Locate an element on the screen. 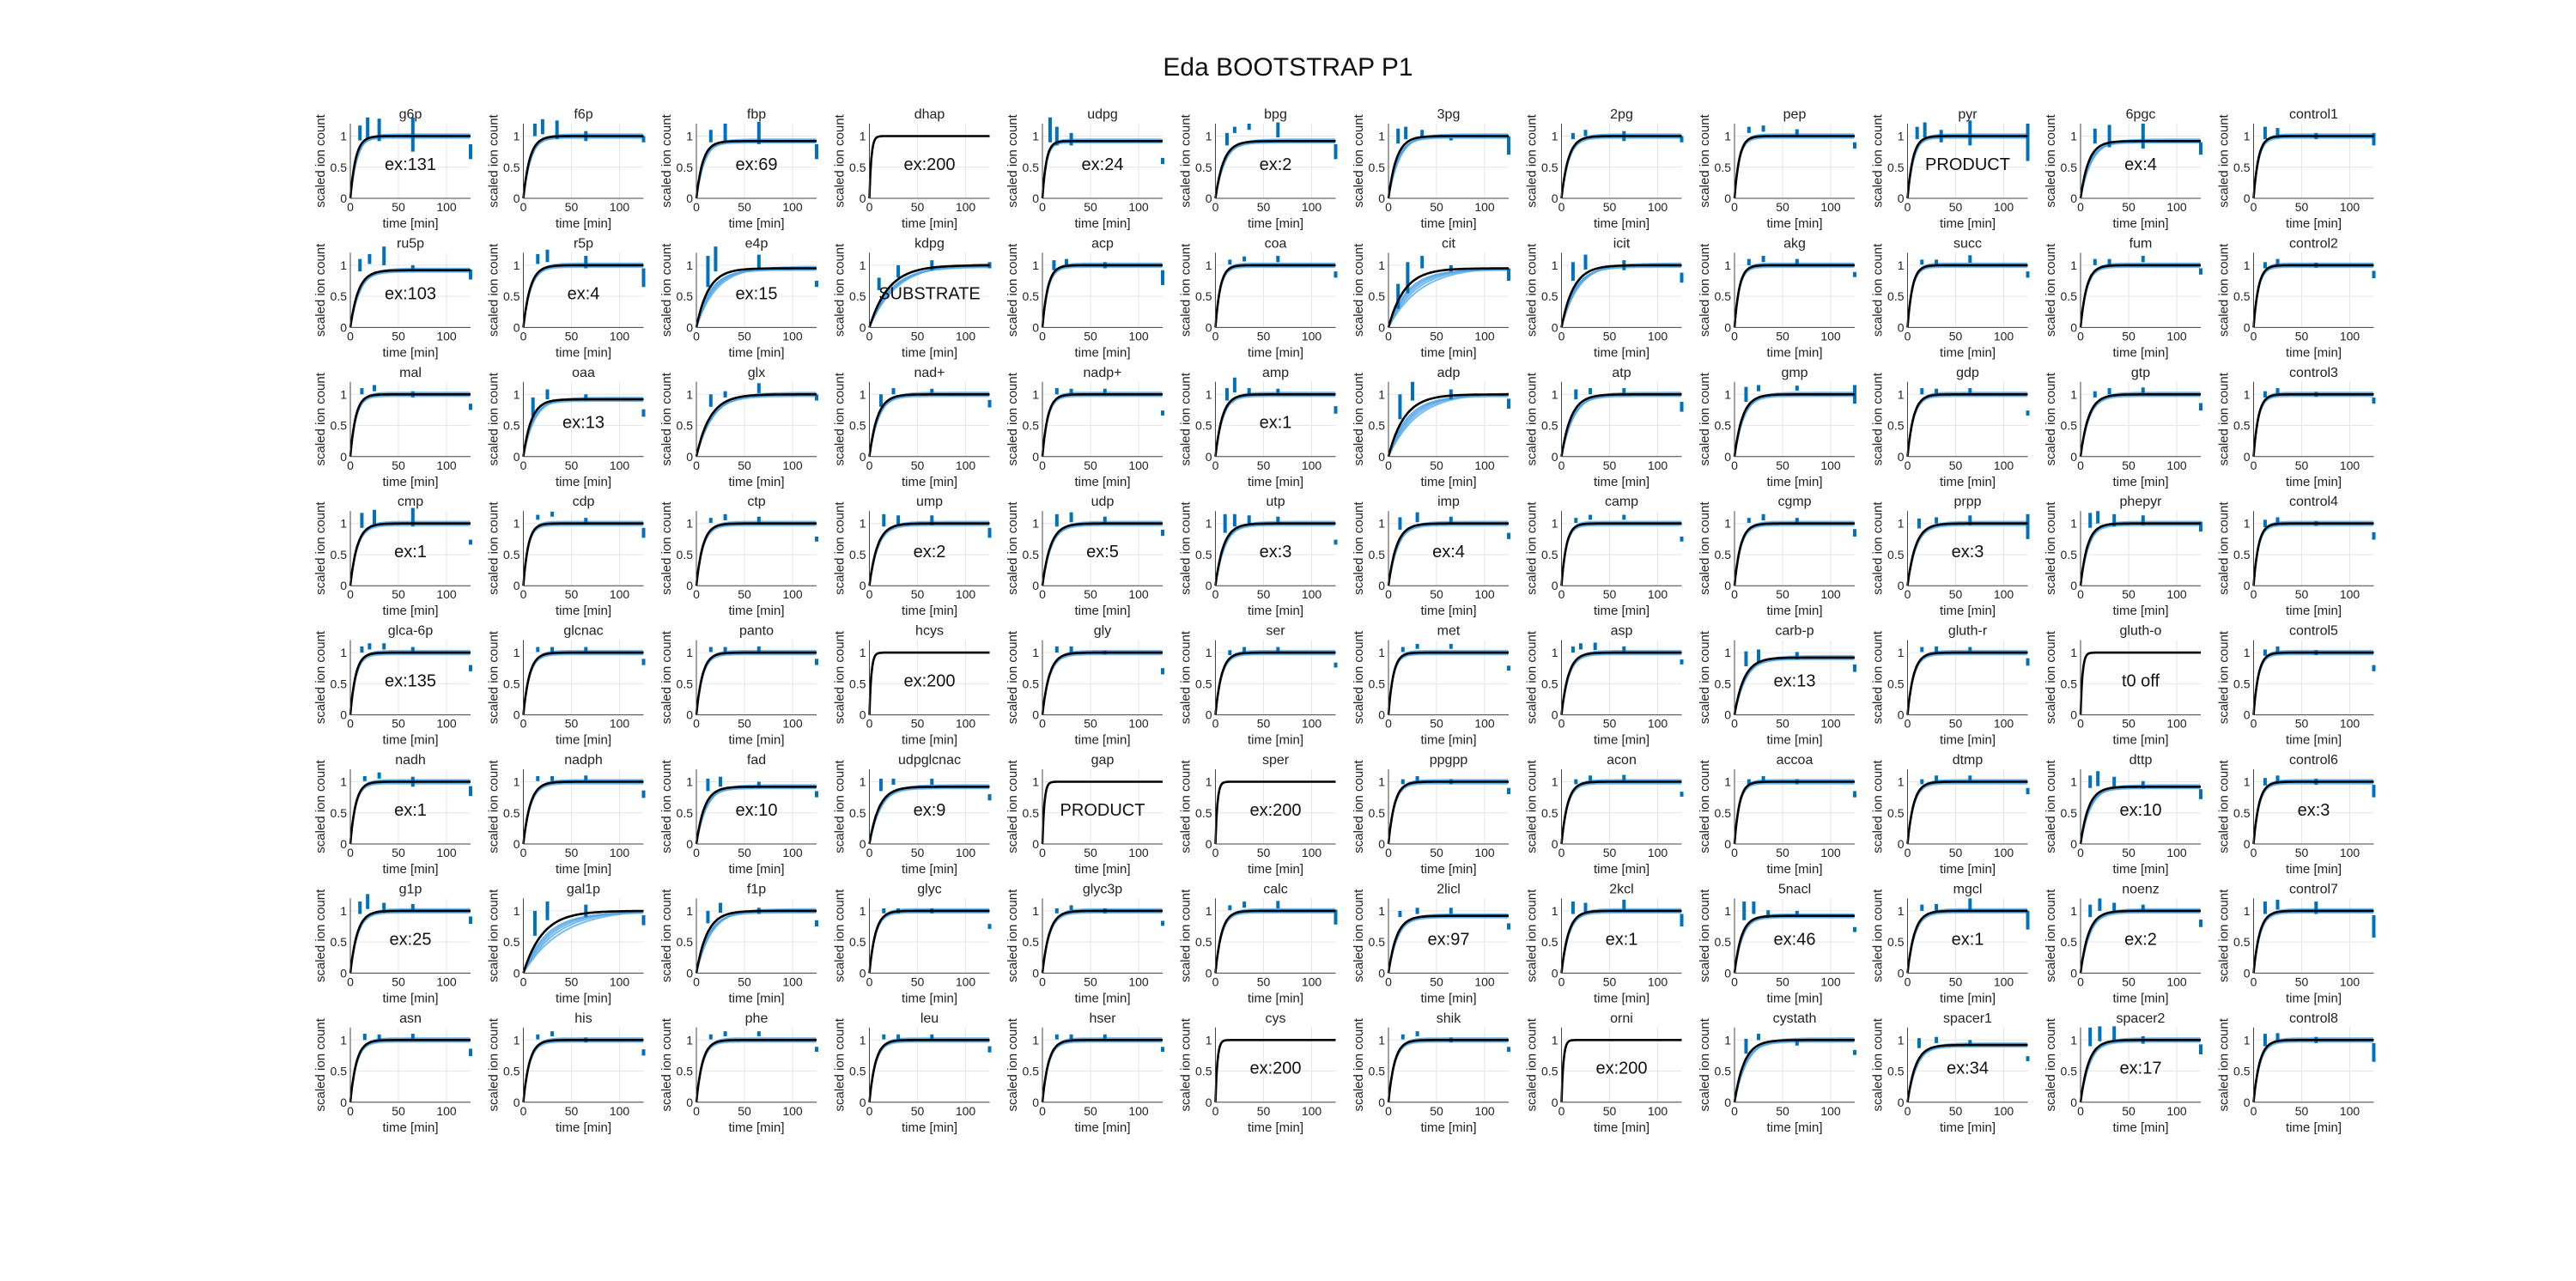 The image size is (2576, 1281). subplot-title: glcnac is located at coordinates (583, 631).